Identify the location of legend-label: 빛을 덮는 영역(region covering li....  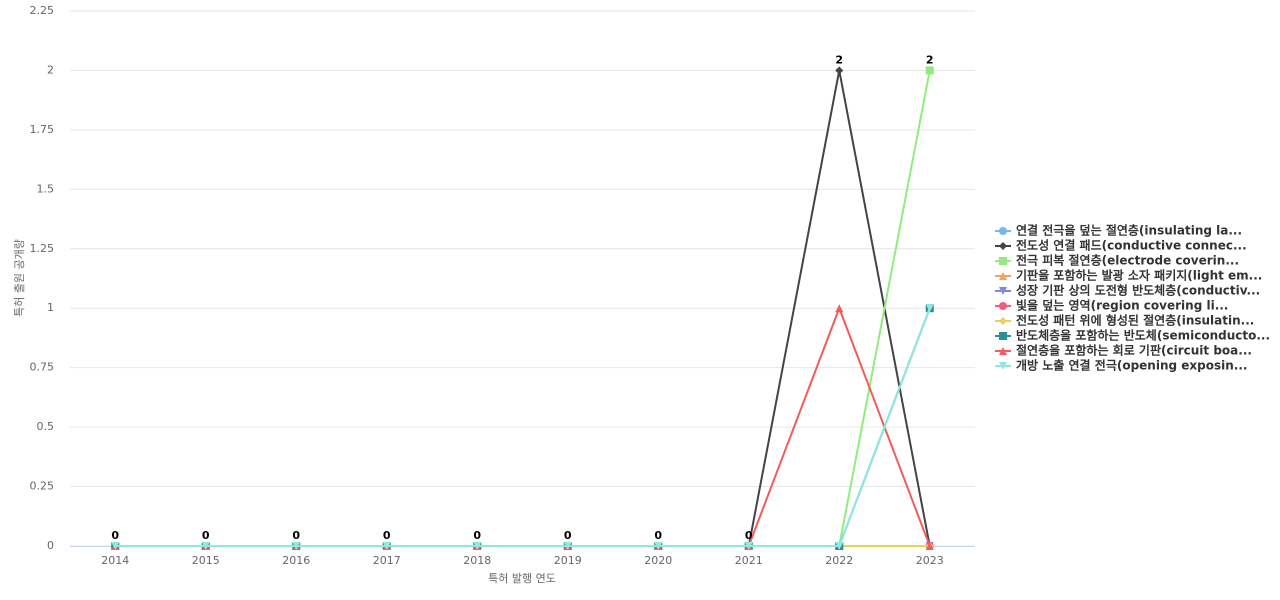
(1122, 305).